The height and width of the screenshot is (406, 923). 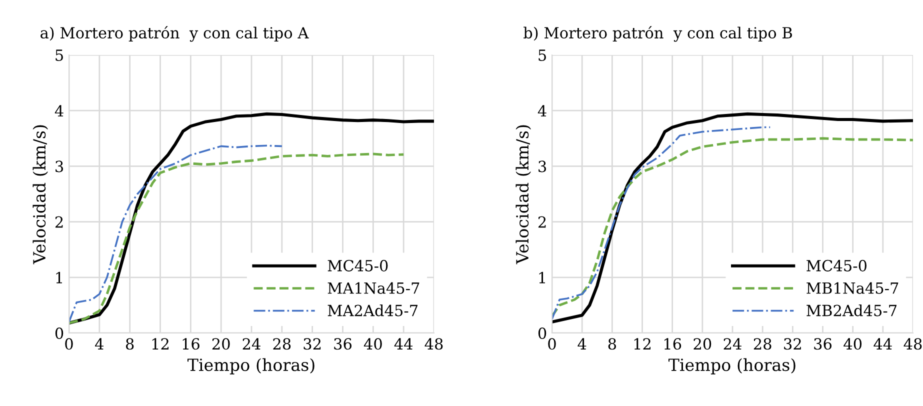 What do you see at coordinates (374, 288) in the screenshot?
I see `legend-label: MA1Na45-7` at bounding box center [374, 288].